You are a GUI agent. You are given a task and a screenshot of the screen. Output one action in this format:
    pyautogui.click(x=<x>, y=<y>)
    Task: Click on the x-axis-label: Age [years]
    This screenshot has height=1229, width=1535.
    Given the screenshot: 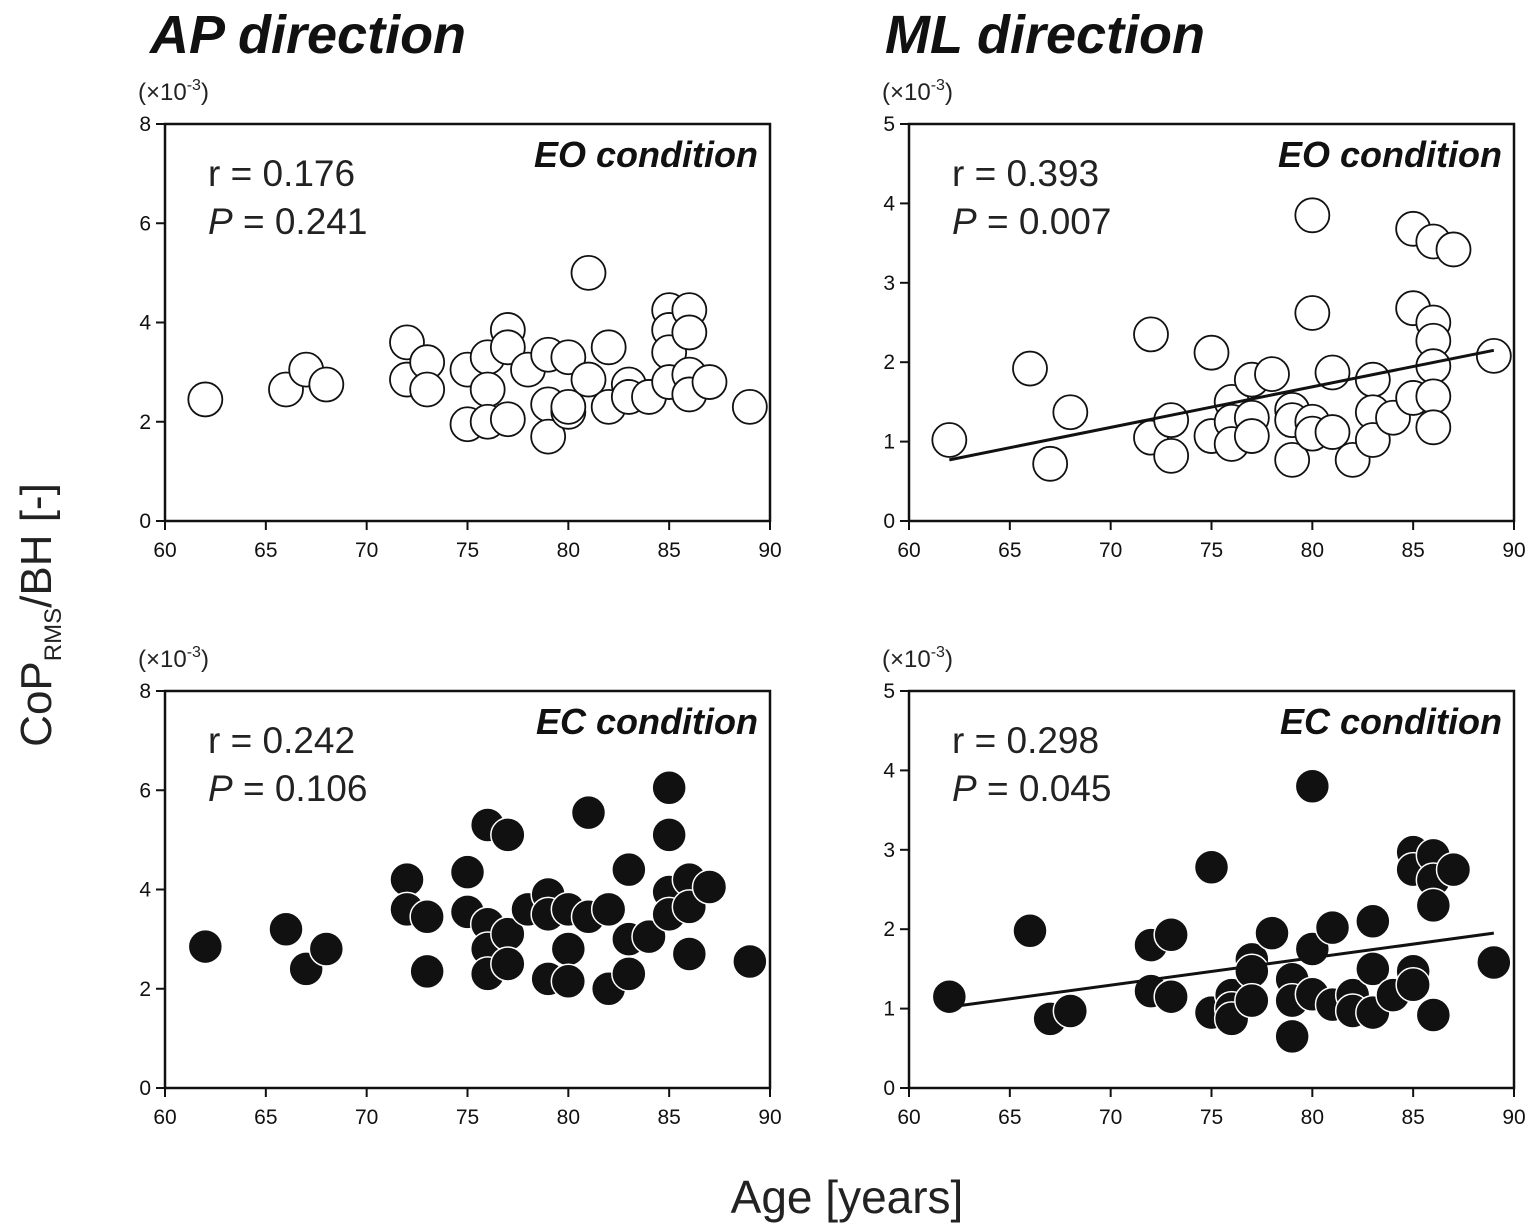 What is the action you would take?
    pyautogui.click(x=847, y=1197)
    